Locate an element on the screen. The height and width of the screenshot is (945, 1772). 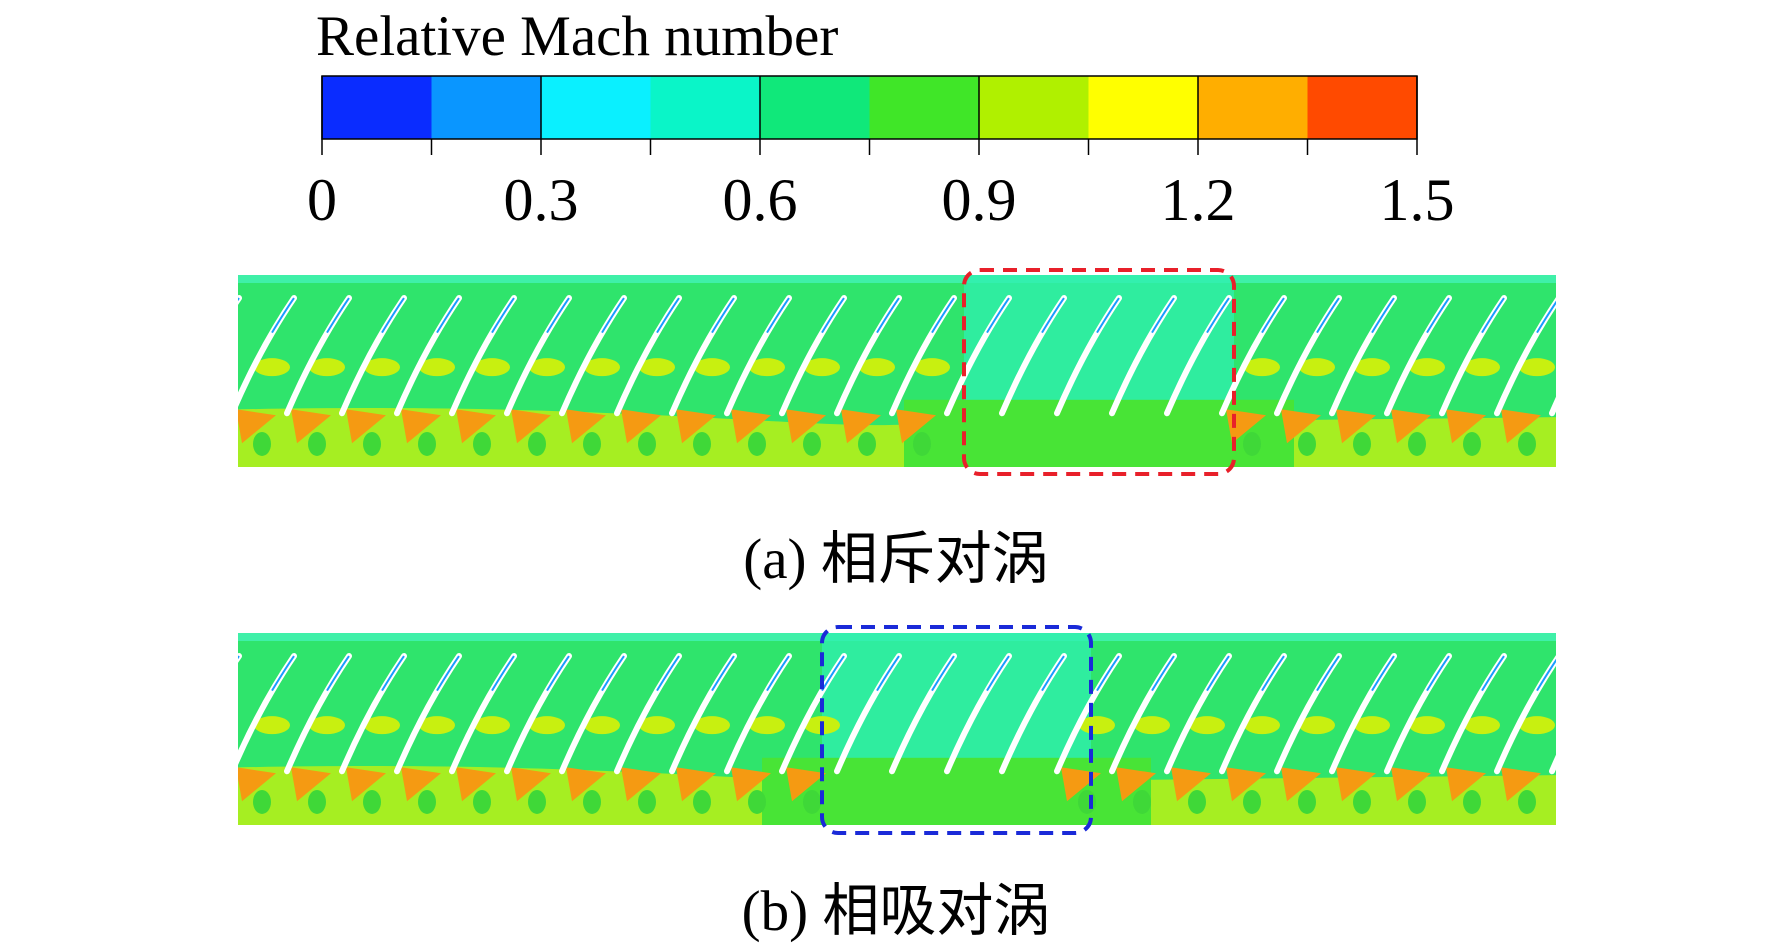
tick-label: 1.5 is located at coordinates (1417, 200).